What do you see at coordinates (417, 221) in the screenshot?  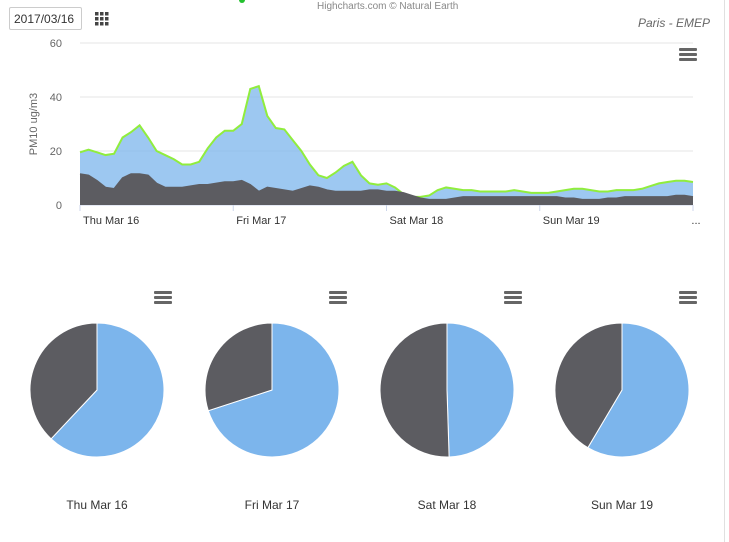 I see `x-tick-label: Sat Mar 18` at bounding box center [417, 221].